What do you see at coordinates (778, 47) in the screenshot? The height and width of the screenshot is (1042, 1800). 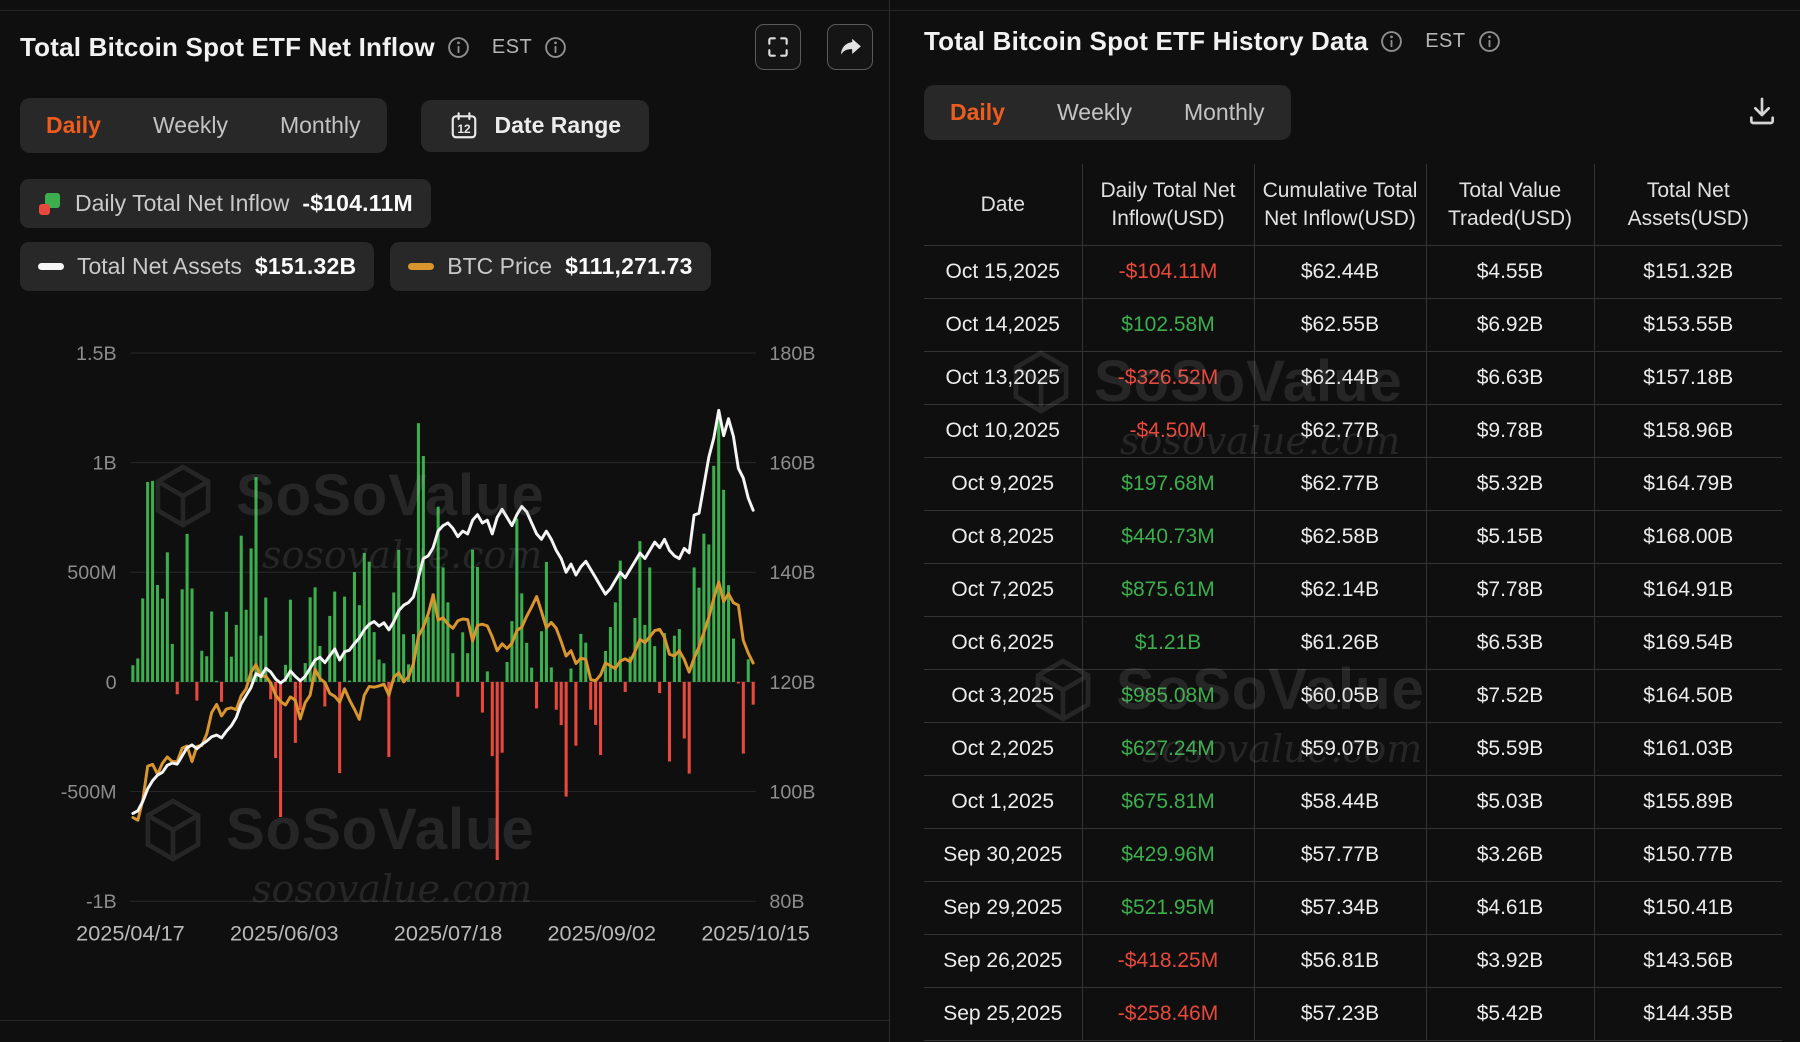 I see `fullscreen-button` at bounding box center [778, 47].